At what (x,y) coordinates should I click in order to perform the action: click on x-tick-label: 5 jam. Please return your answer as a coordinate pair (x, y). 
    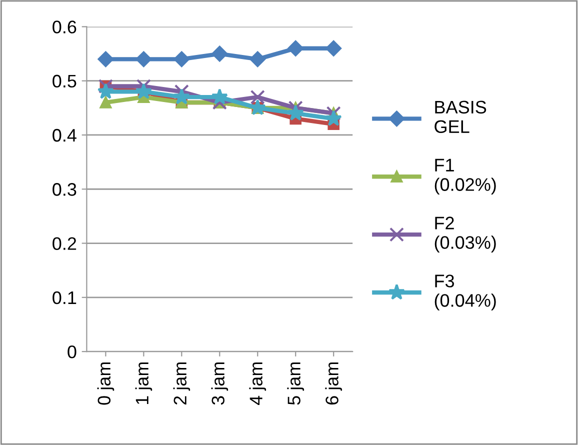
    Looking at the image, I should click on (295, 383).